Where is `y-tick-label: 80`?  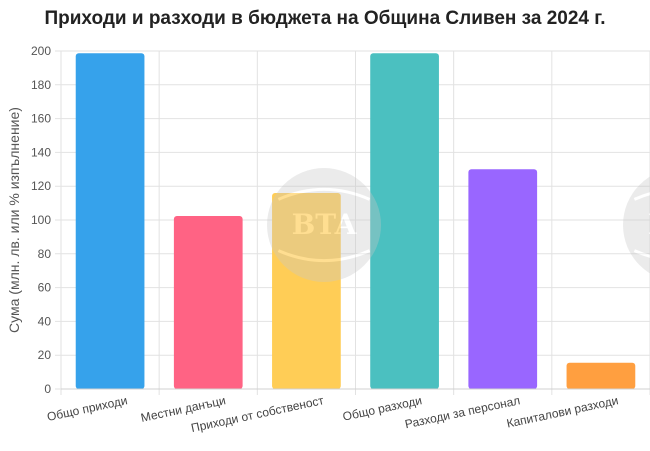 y-tick-label: 80 is located at coordinates (45, 254).